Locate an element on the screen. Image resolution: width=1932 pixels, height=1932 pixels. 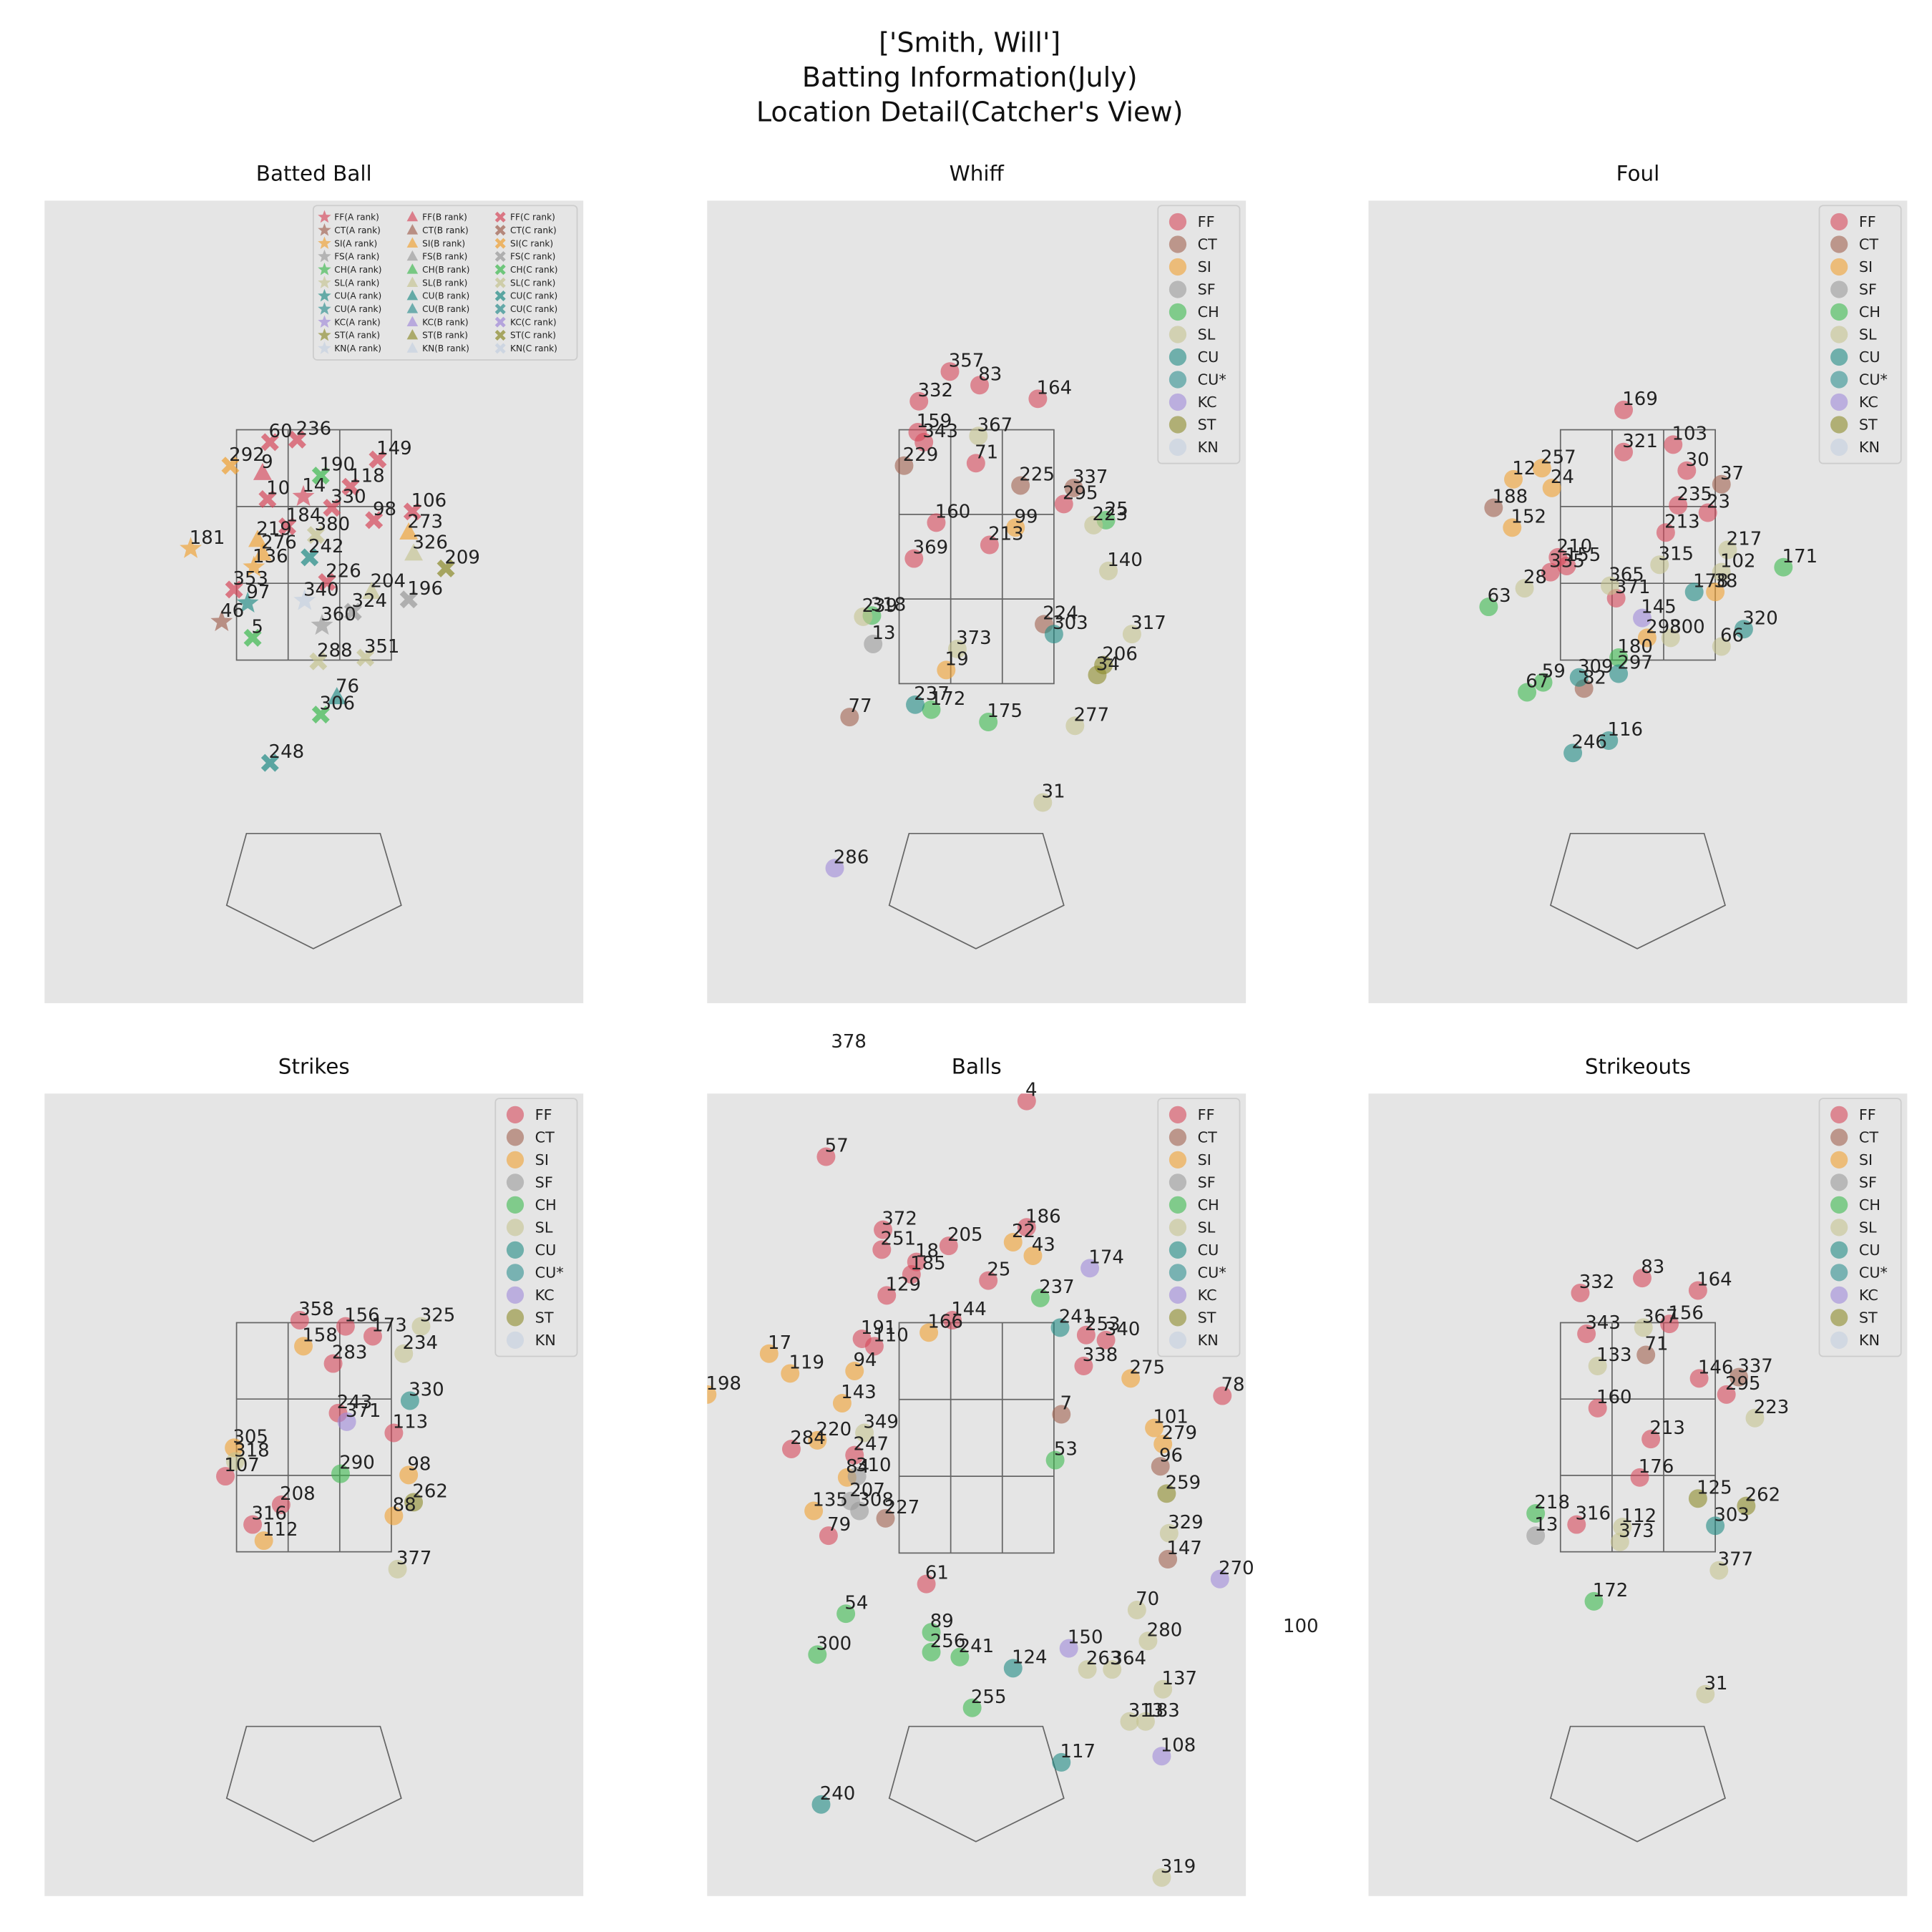
point-label: 28 is located at coordinates (1535, 577).